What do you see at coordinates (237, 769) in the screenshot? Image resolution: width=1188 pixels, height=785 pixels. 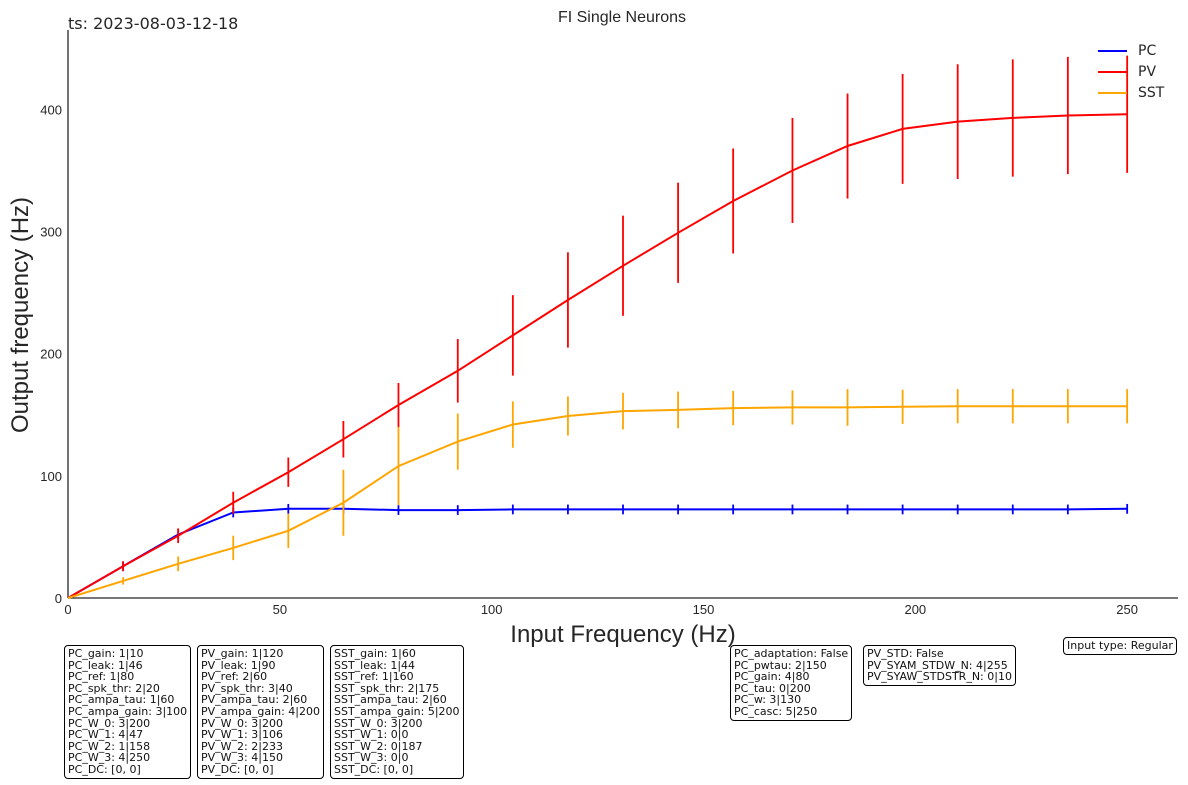 I see `param-line: PV_DC: [0, 0]` at bounding box center [237, 769].